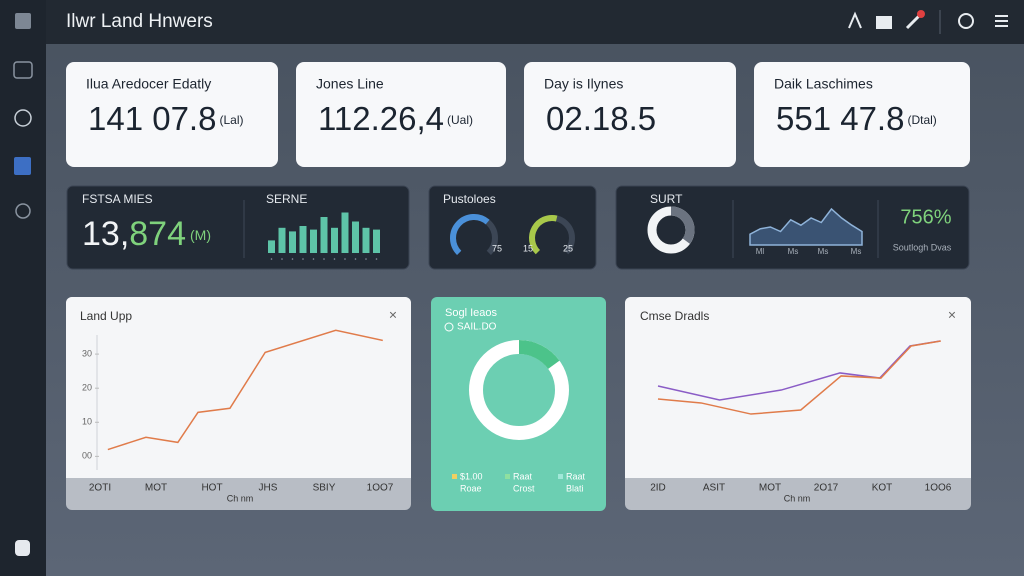 This screenshot has width=1024, height=576. What do you see at coordinates (350, 84) in the screenshot?
I see `kpi-label: Jones Line` at bounding box center [350, 84].